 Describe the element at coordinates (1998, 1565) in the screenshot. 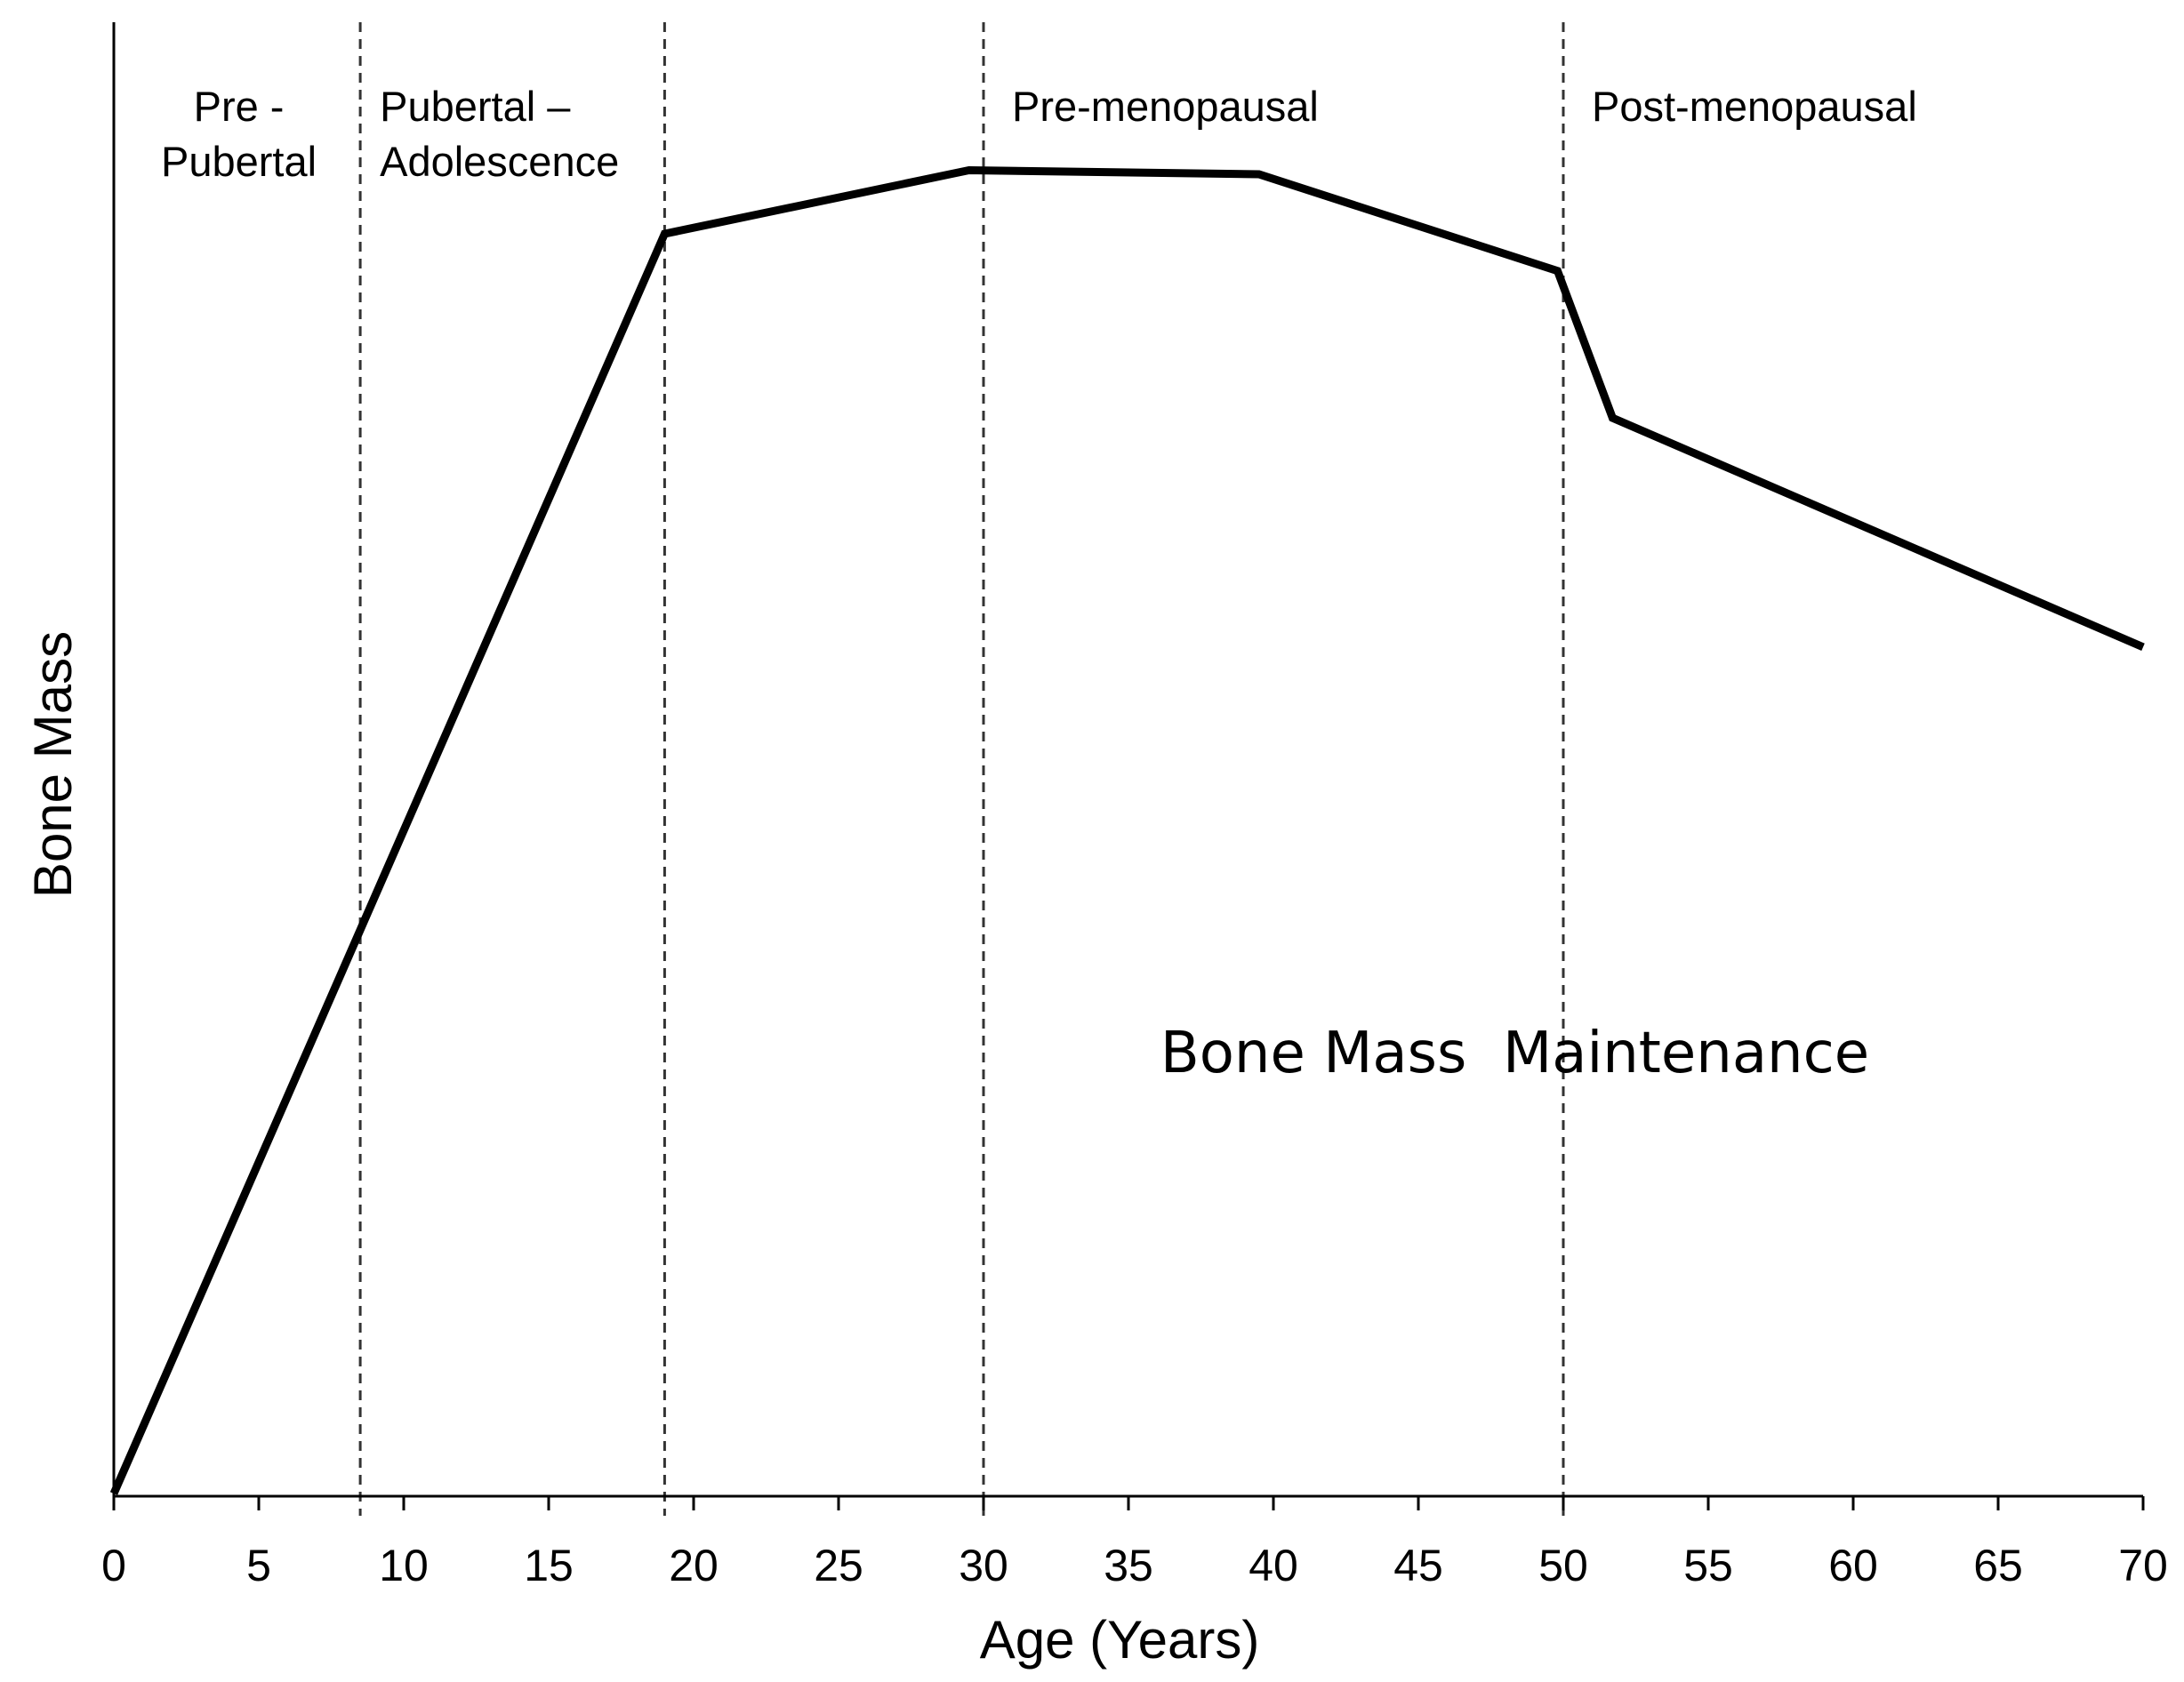

I see `x-tick-label: 65` at that location.